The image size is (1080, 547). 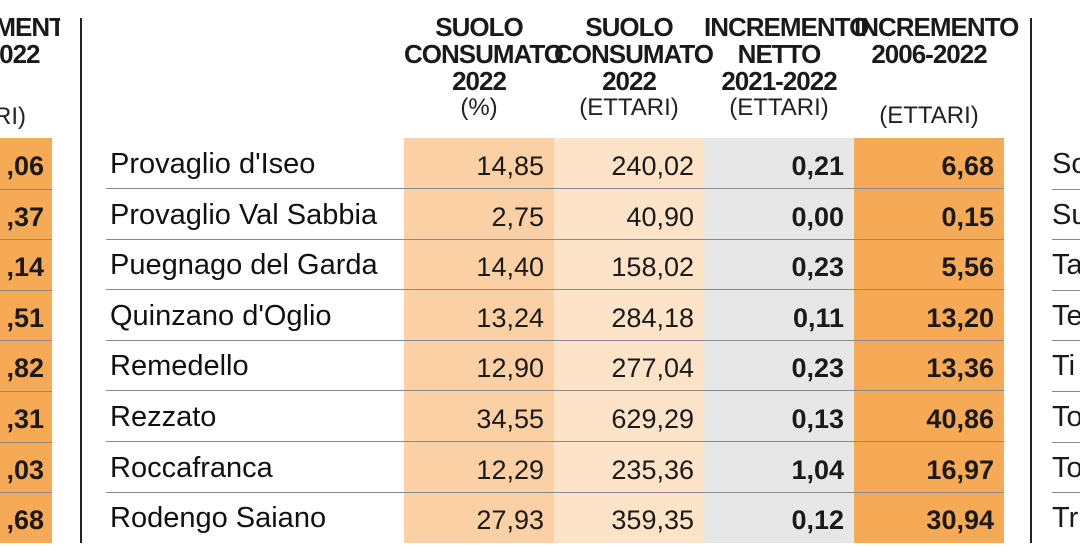 I want to click on cell-ha: 40,90, so click(x=660, y=216).